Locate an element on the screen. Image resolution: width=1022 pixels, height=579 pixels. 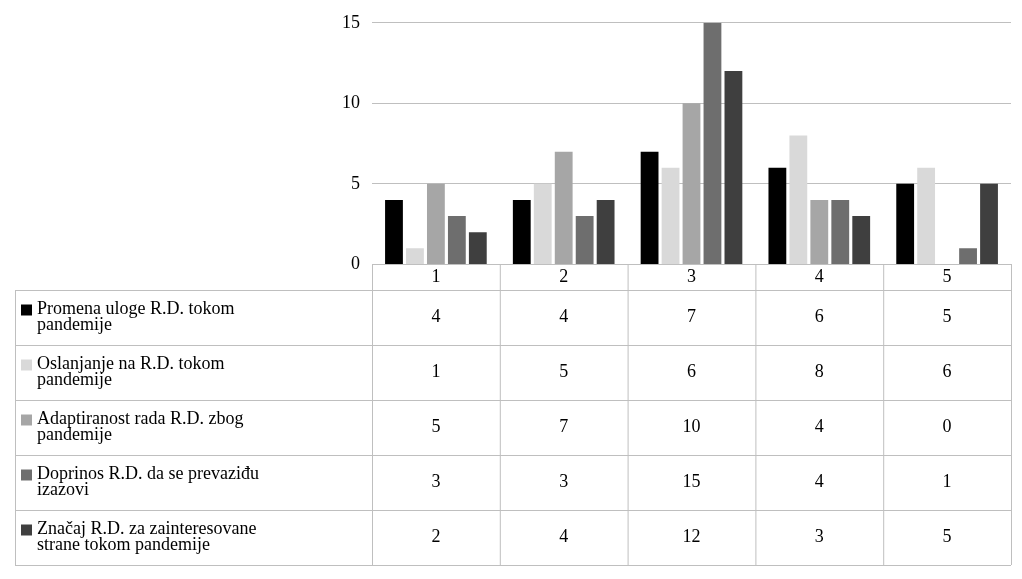
data-label: 2 is located at coordinates (436, 536).